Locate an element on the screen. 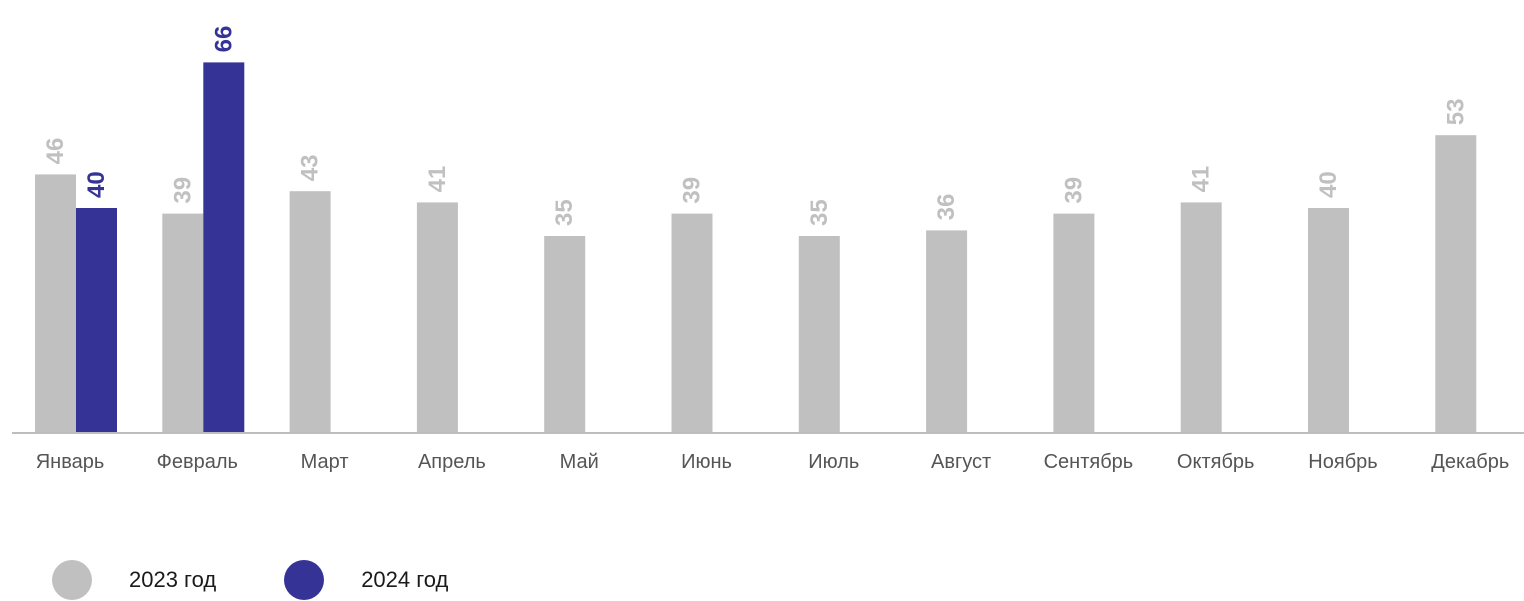 The width and height of the screenshot is (1524, 601). x-tick-label-6: Июнь is located at coordinates (706, 462).